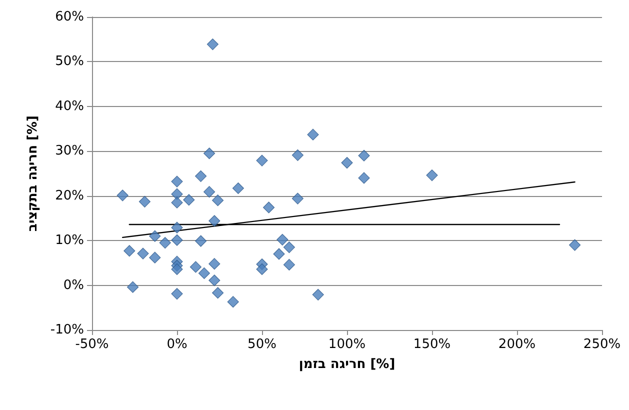  What do you see at coordinates (69, 106) in the screenshot?
I see `y-tick-label: 40%` at bounding box center [69, 106].